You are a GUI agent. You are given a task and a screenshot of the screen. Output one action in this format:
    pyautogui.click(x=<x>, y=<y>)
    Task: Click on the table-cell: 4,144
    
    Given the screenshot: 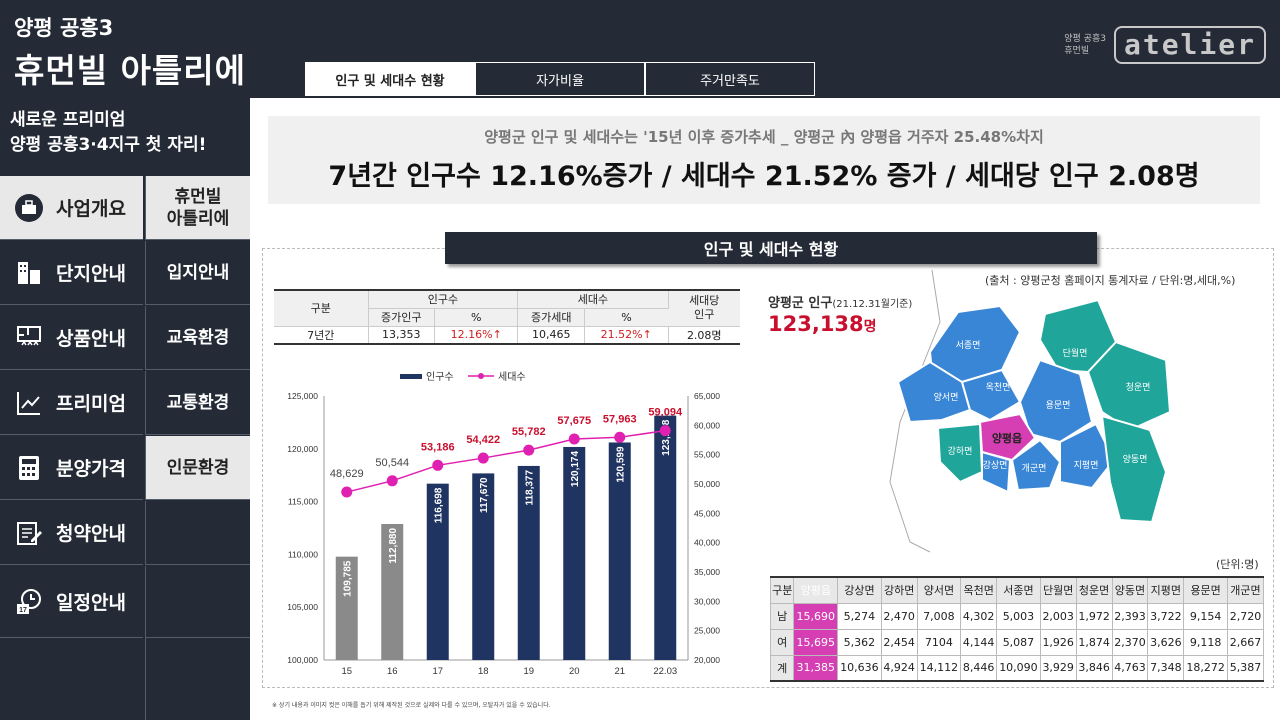 What is the action you would take?
    pyautogui.click(x=979, y=642)
    